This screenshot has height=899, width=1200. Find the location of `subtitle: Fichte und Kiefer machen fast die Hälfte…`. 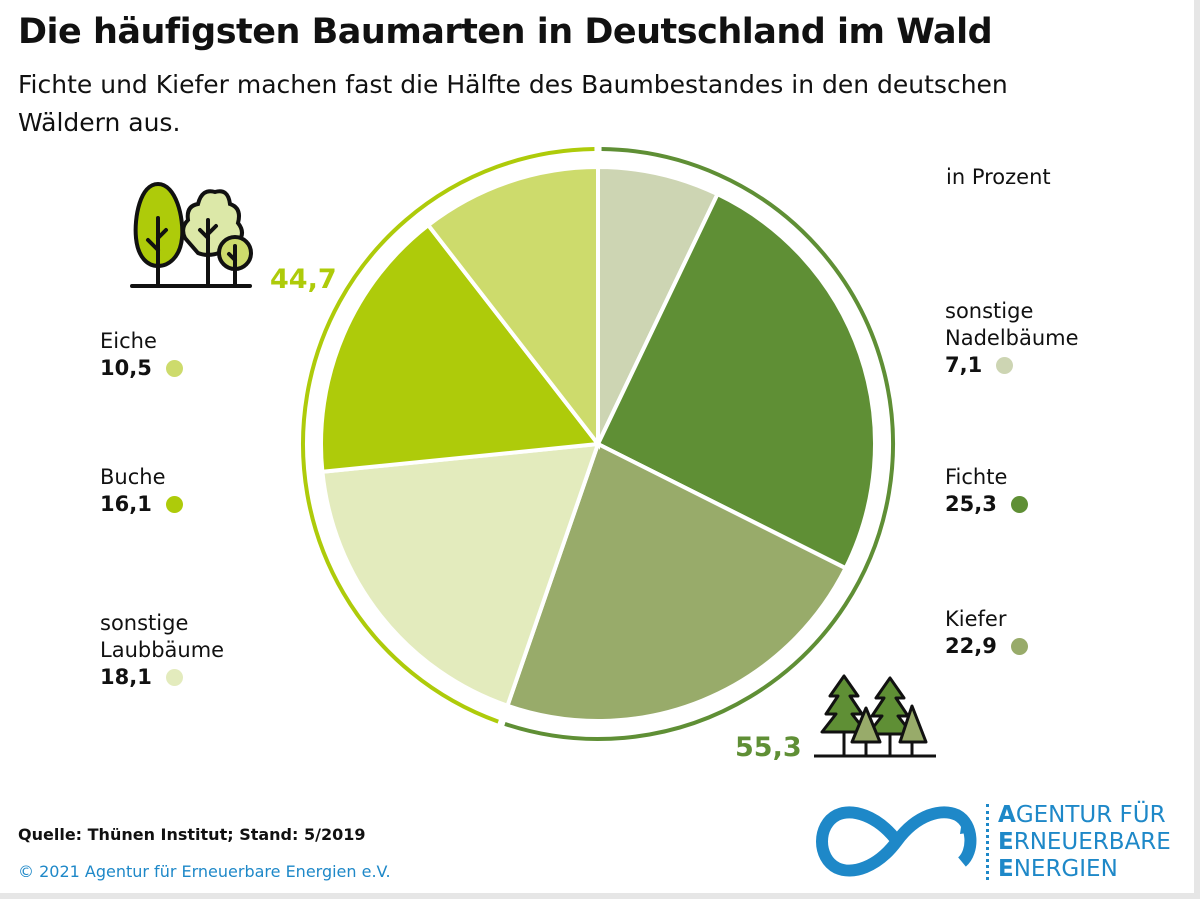

subtitle: Fichte und Kiefer machen fast die Hälfte… is located at coordinates (513, 103).